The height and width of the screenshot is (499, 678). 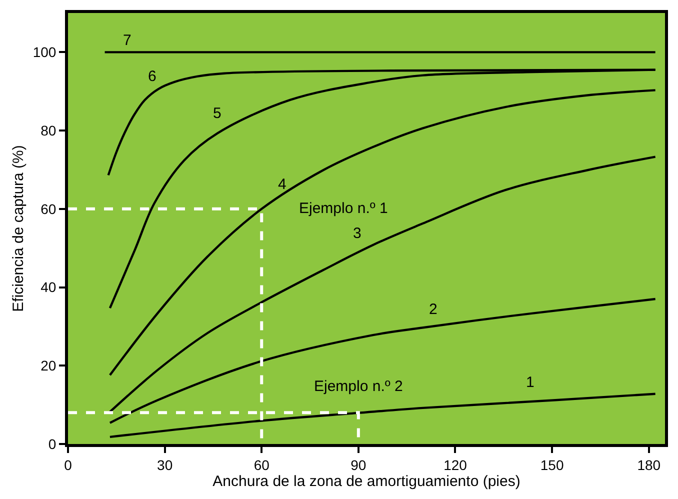 What do you see at coordinates (433, 309) in the screenshot?
I see `series-label: 2` at bounding box center [433, 309].